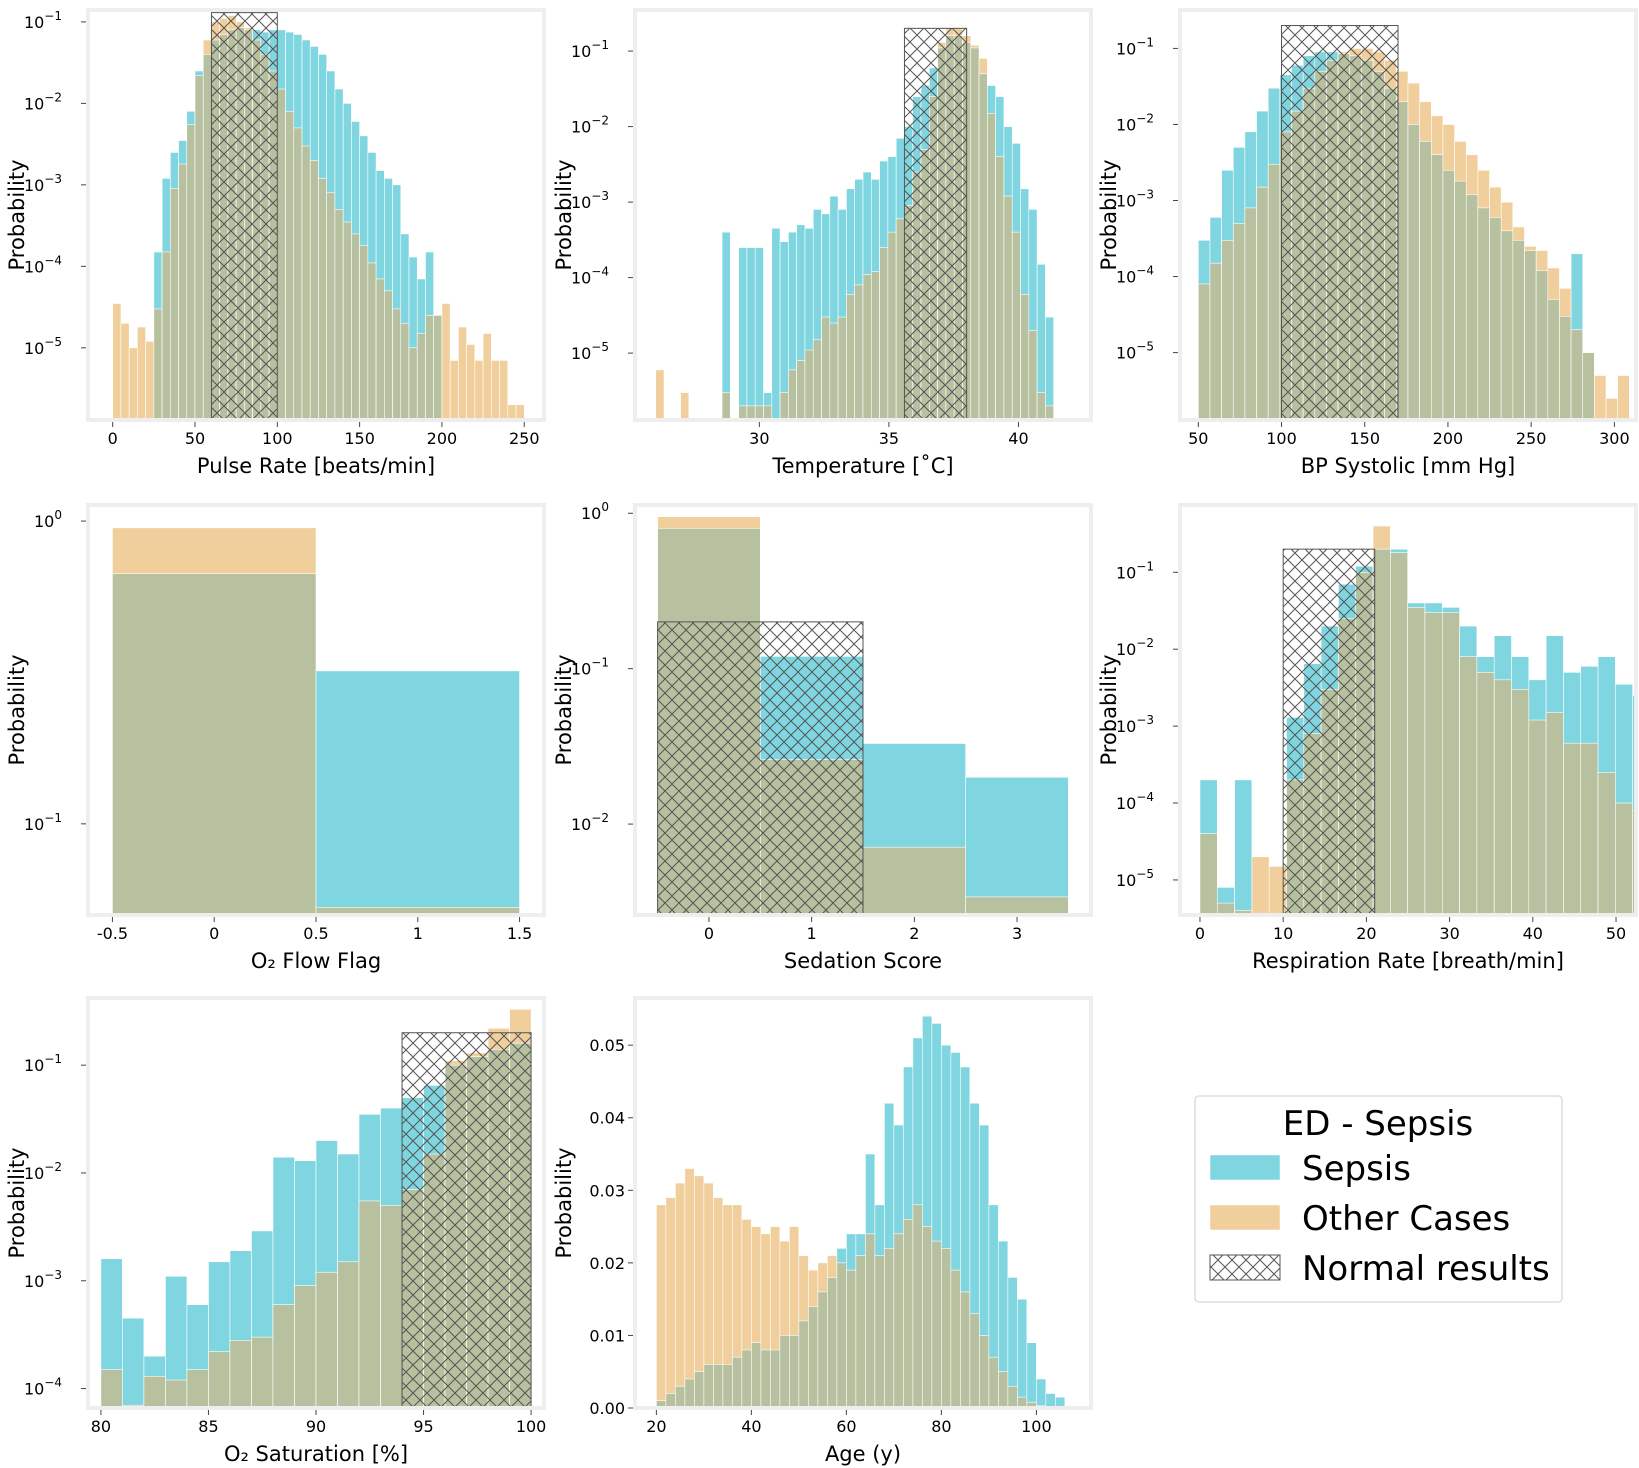  What do you see at coordinates (607, 1335) in the screenshot?
I see `y-tick-label: 0.01` at bounding box center [607, 1335].